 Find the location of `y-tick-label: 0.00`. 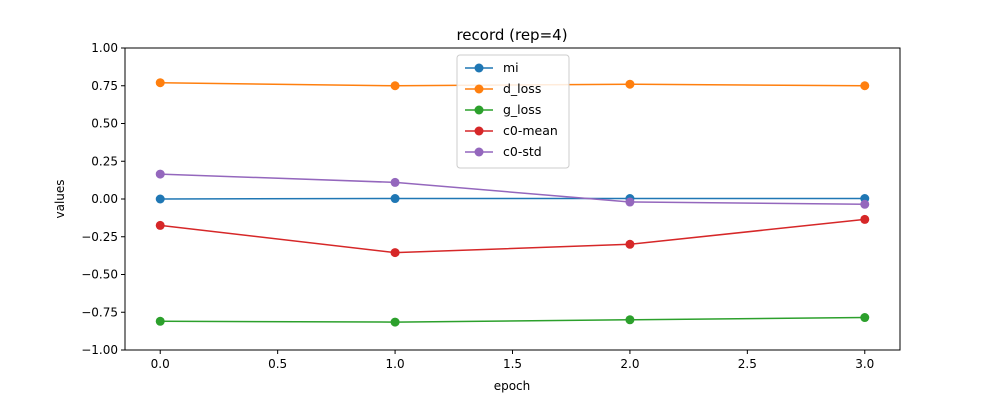

y-tick-label: 0.00 is located at coordinates (104, 199).